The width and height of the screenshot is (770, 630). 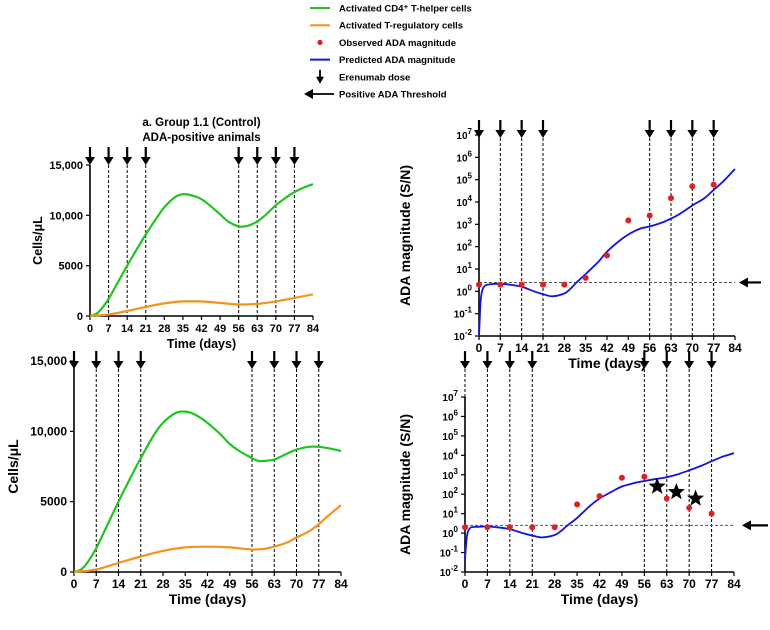 What do you see at coordinates (80, 317) in the screenshot?
I see `y-tick-label: 0` at bounding box center [80, 317].